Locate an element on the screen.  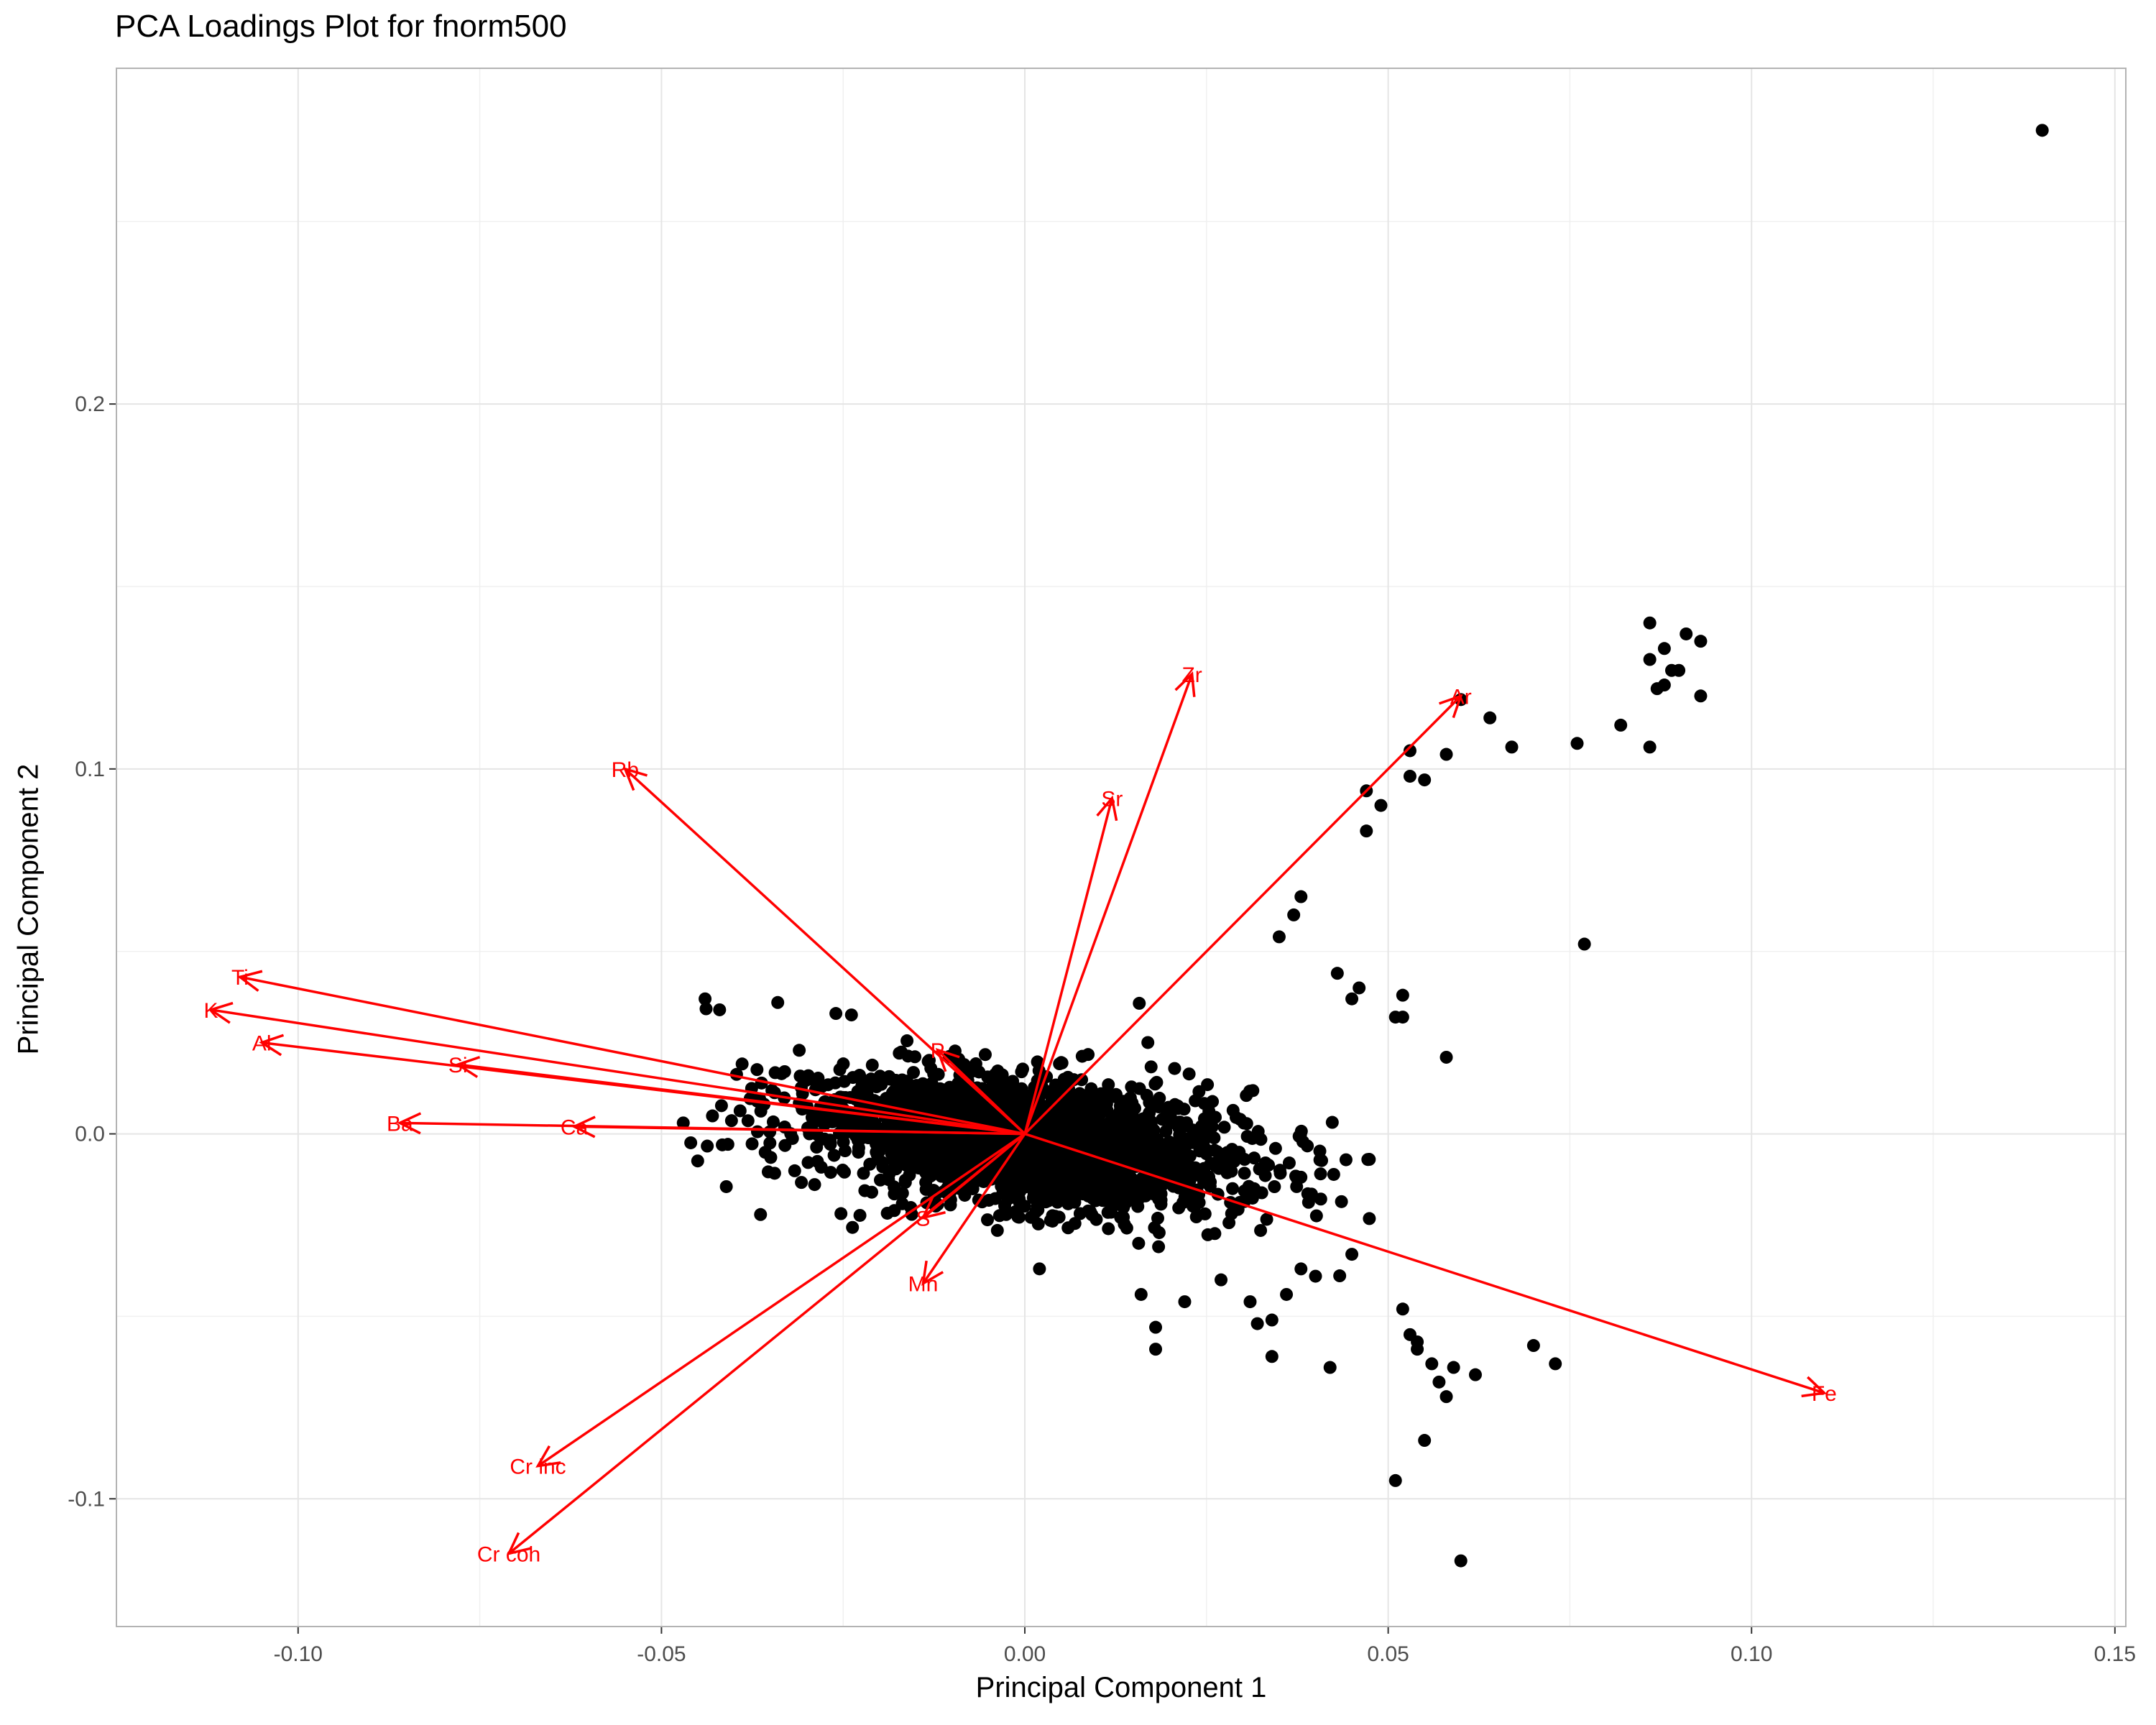
x-tick-label: -0.10 is located at coordinates (298, 1654).